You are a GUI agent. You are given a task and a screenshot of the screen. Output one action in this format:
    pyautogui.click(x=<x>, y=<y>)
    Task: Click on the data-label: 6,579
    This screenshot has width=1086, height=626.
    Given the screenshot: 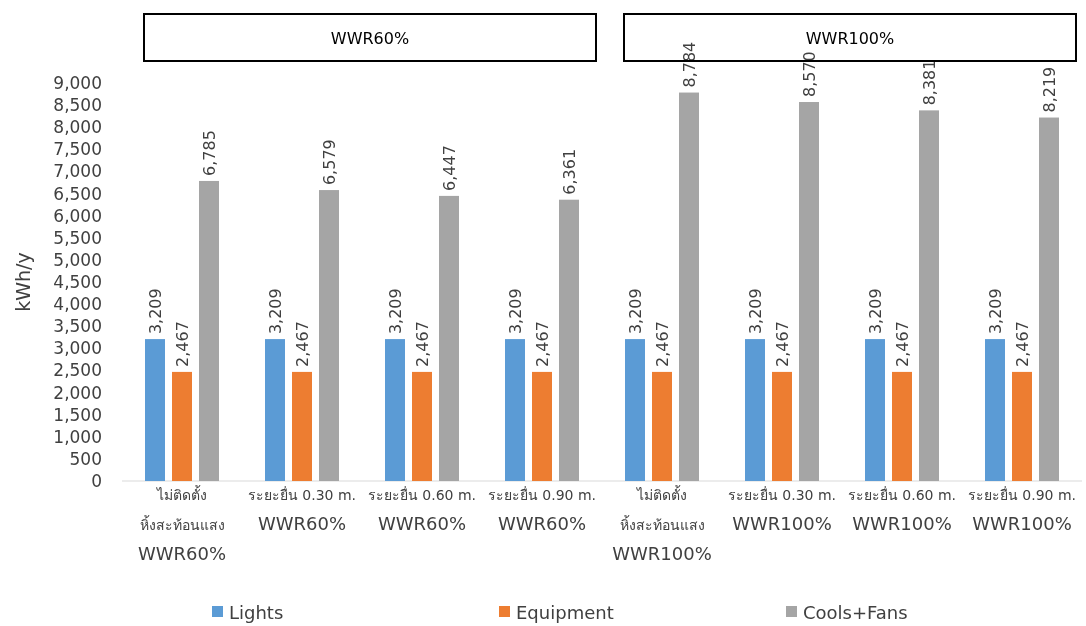 What is the action you would take?
    pyautogui.click(x=329, y=162)
    